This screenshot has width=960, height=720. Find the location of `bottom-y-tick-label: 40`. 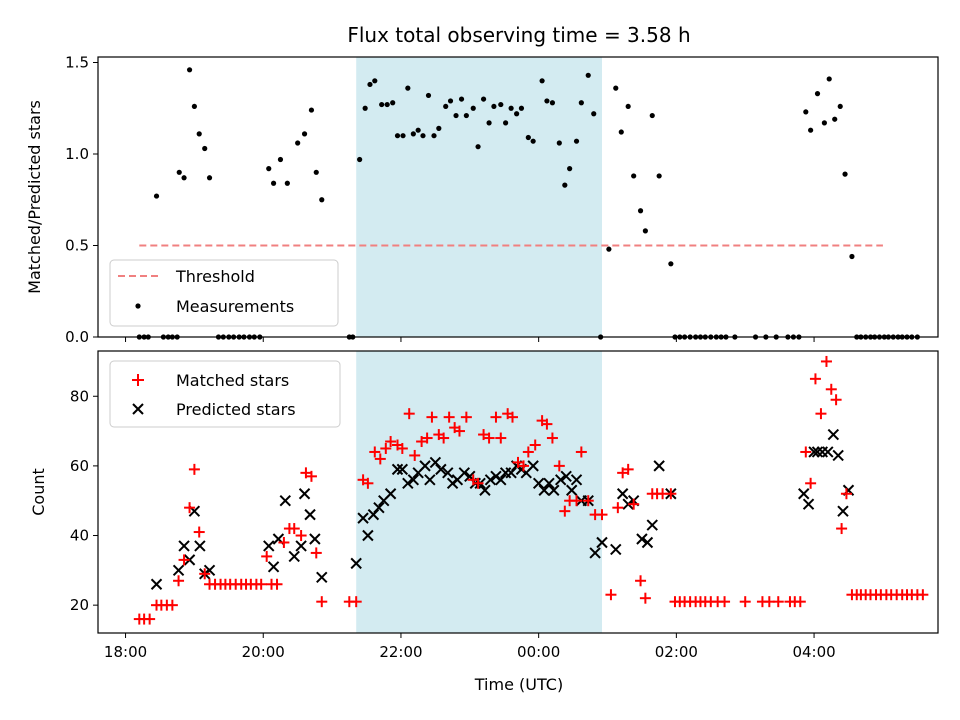

bottom-y-tick-label: 40 is located at coordinates (79, 536).